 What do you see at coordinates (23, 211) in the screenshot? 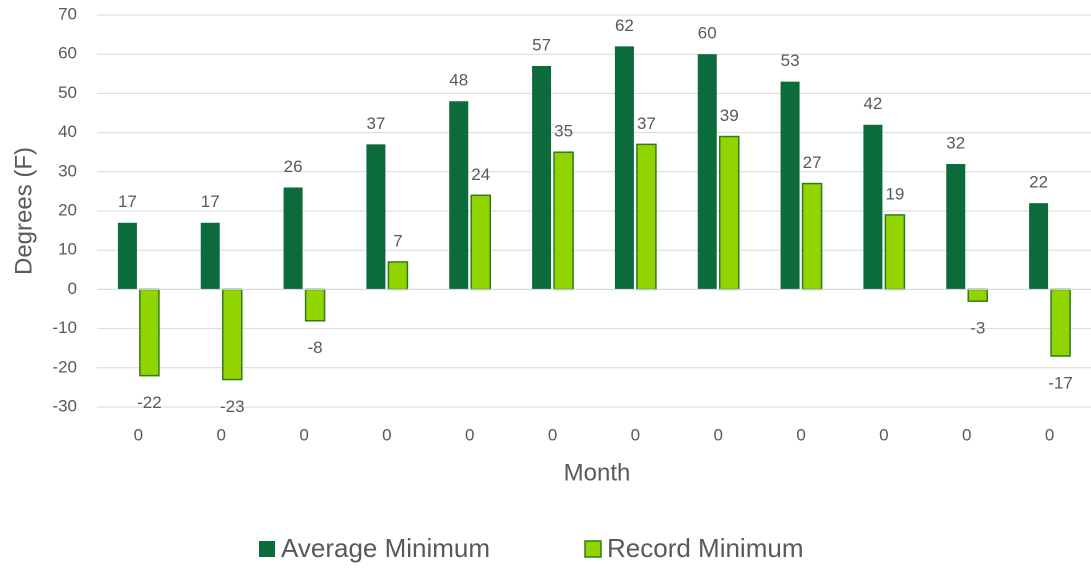
I see `y-axis-label: Degrees (F)` at bounding box center [23, 211].